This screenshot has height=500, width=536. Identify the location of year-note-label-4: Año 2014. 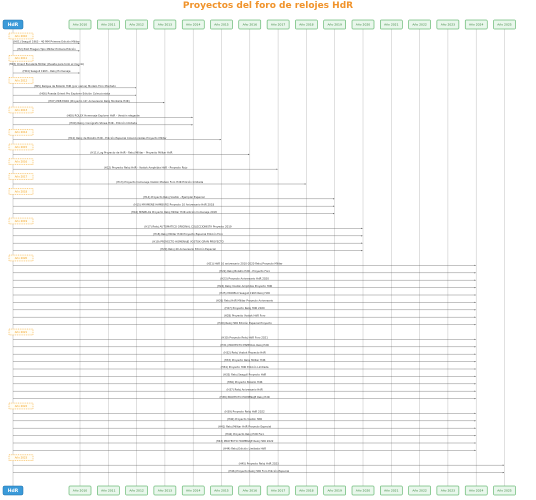
(21, 132).